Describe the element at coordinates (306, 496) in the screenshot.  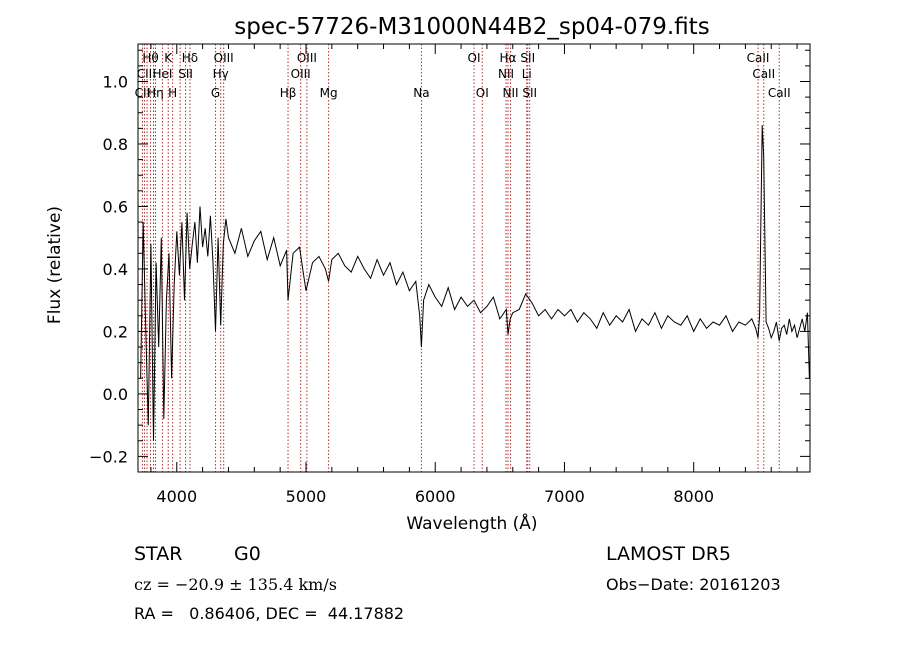
I see `x-tick-label: 5000` at that location.